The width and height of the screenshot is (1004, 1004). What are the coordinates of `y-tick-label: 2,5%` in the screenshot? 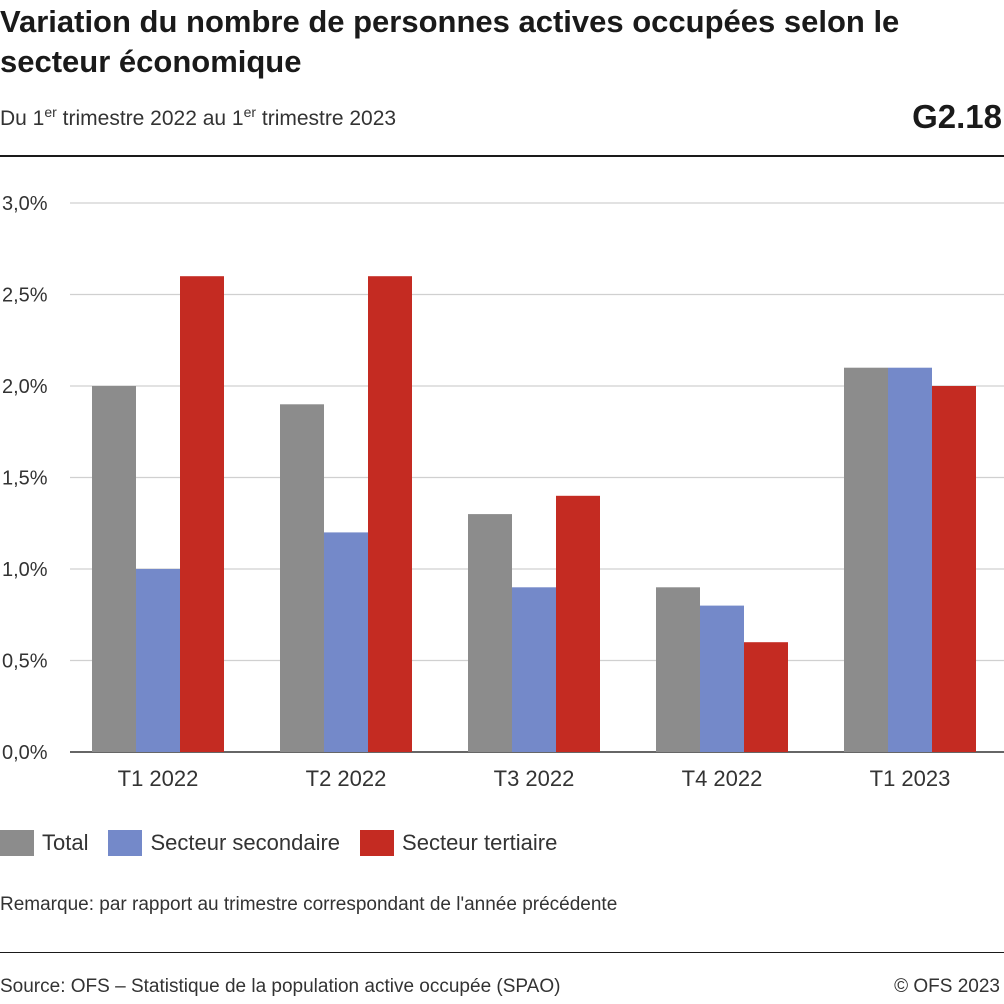 It's located at (25, 296).